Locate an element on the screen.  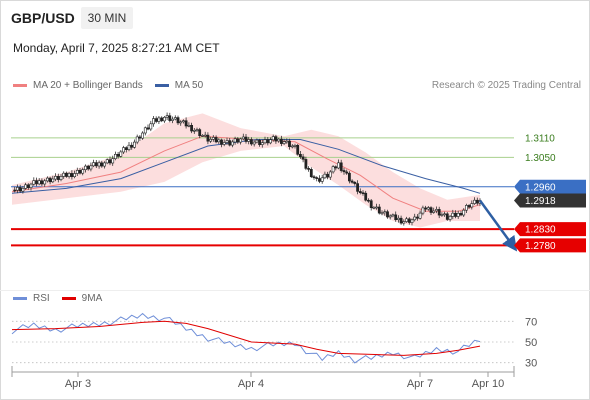
ma50-swatch is located at coordinates (161, 85).